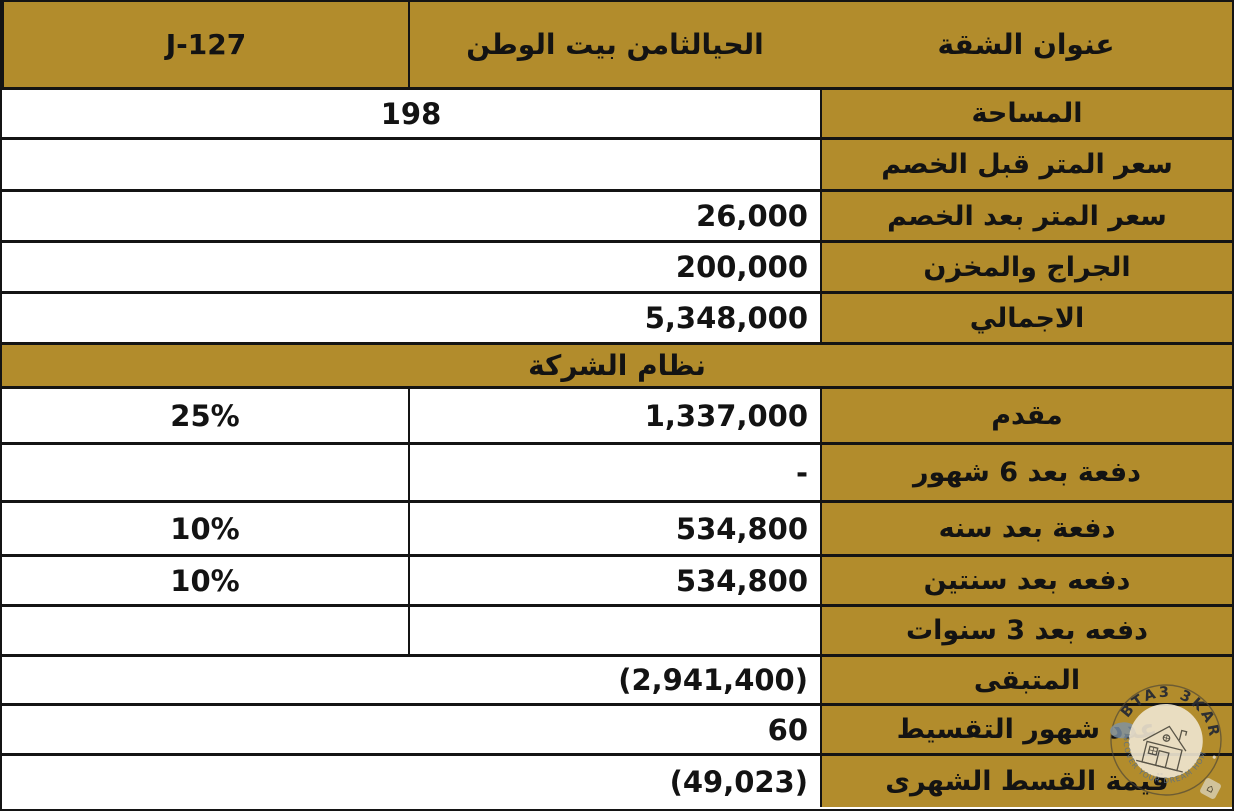 Image resolution: width=1234 pixels, height=811 pixels. I want to click on row-value: -, so click(614, 472).